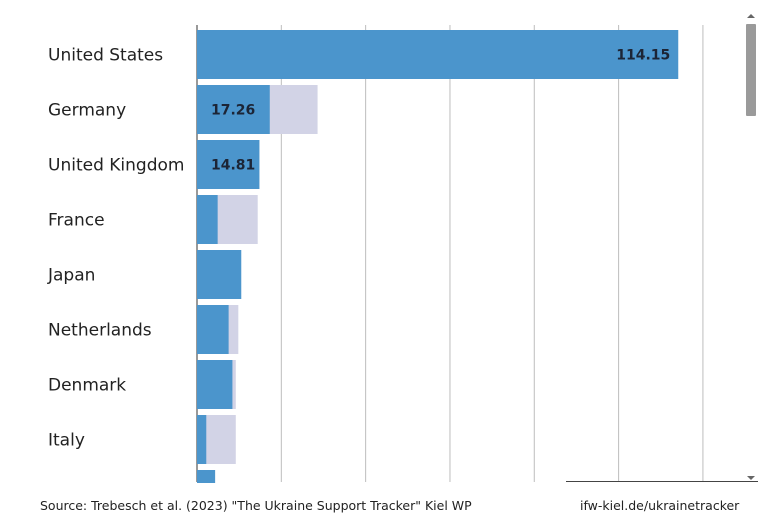 The height and width of the screenshot is (520, 780). I want to click on tracker-link: ifw-kiel.de/ukrainetracker, so click(660, 505).